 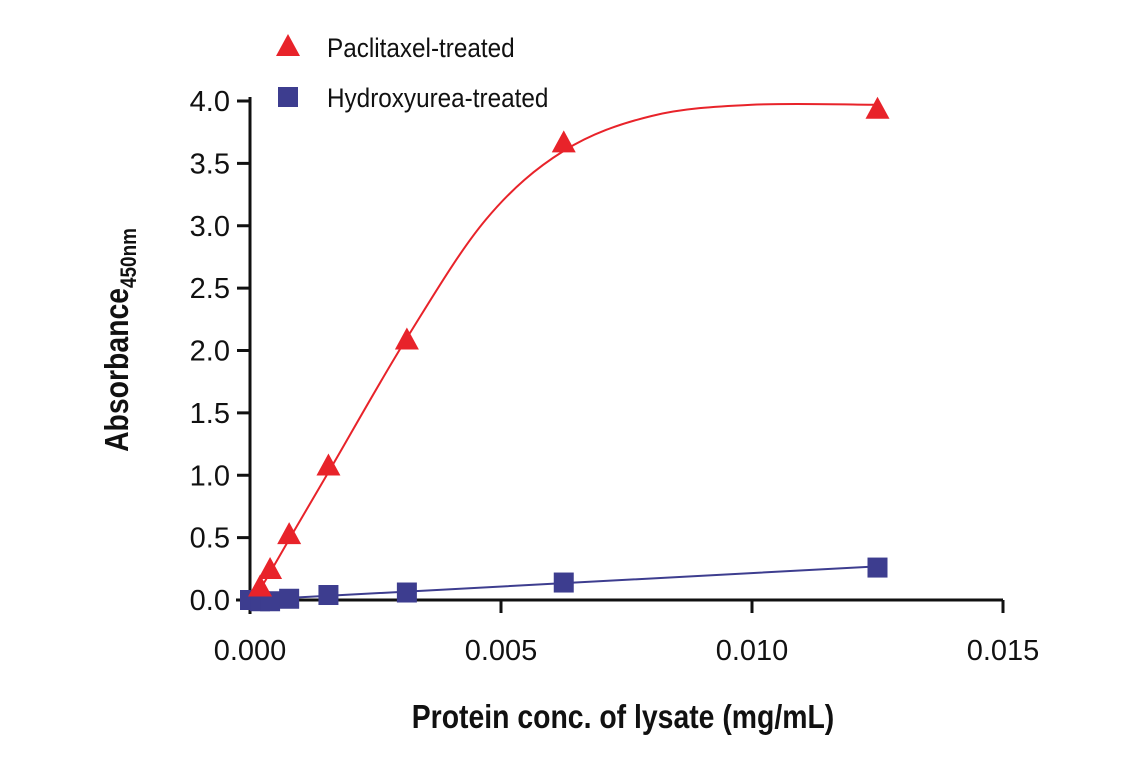 What do you see at coordinates (250, 651) in the screenshot?
I see `x-tick-label: 0.000` at bounding box center [250, 651].